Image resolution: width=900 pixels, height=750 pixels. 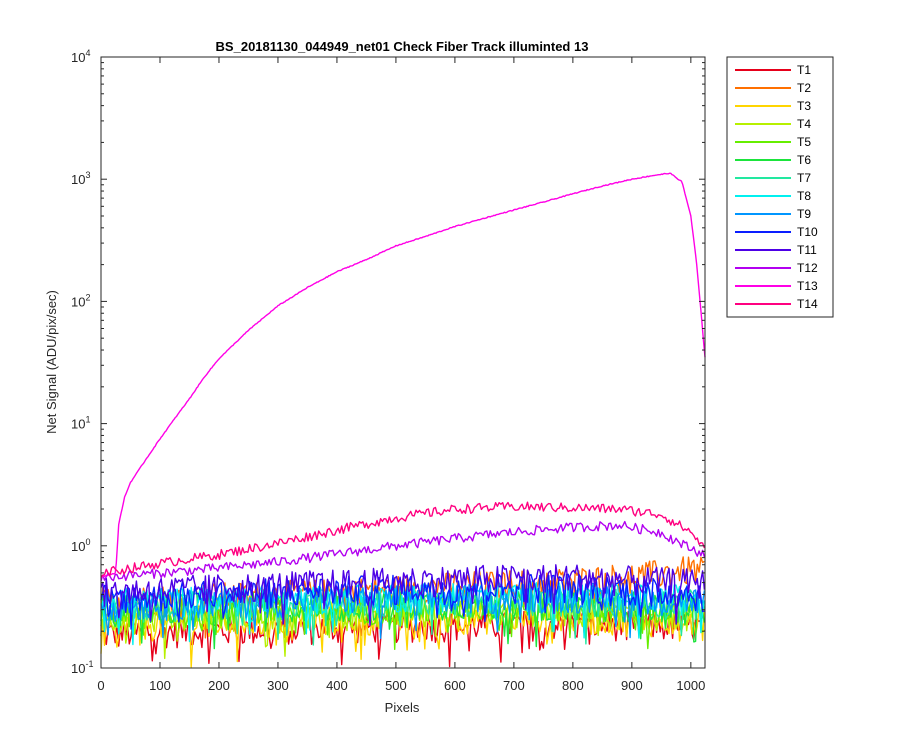 What do you see at coordinates (87, 420) in the screenshot?
I see `y-tick-exponent: 1` at bounding box center [87, 420].